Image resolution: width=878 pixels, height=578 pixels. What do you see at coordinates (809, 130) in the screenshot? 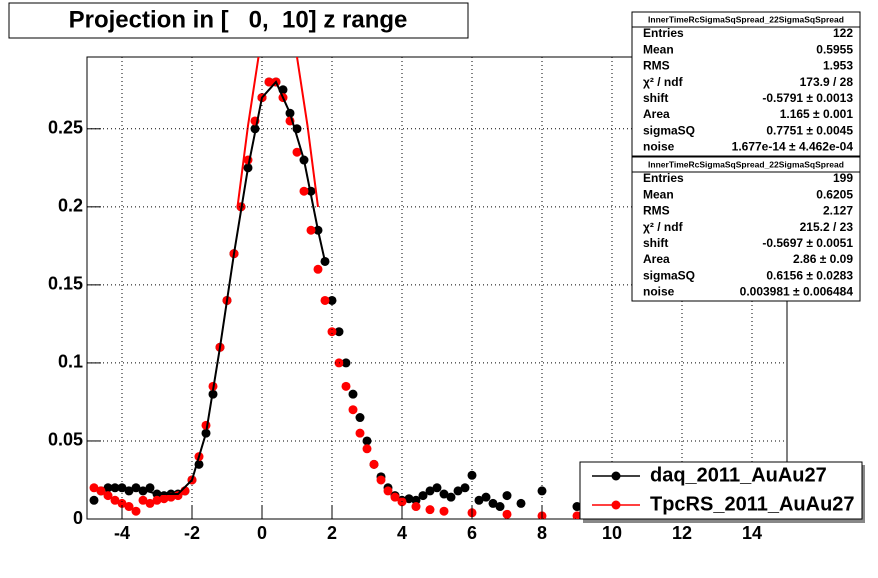
I see `stats-value: 0.7751 ± 0.0045` at bounding box center [809, 130].